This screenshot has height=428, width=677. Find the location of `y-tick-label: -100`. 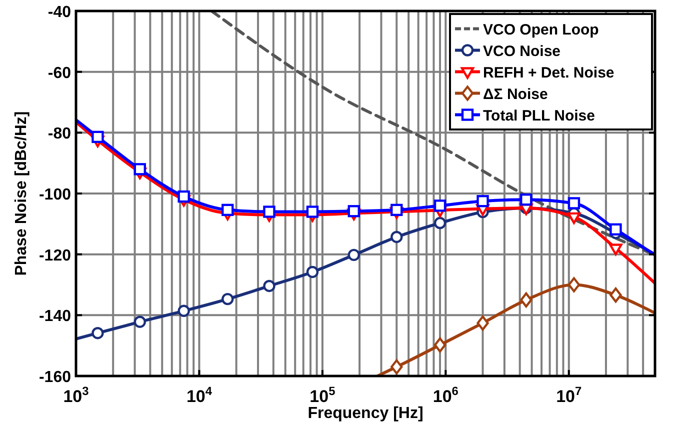

y-tick-label: -100 is located at coordinates (55, 195).